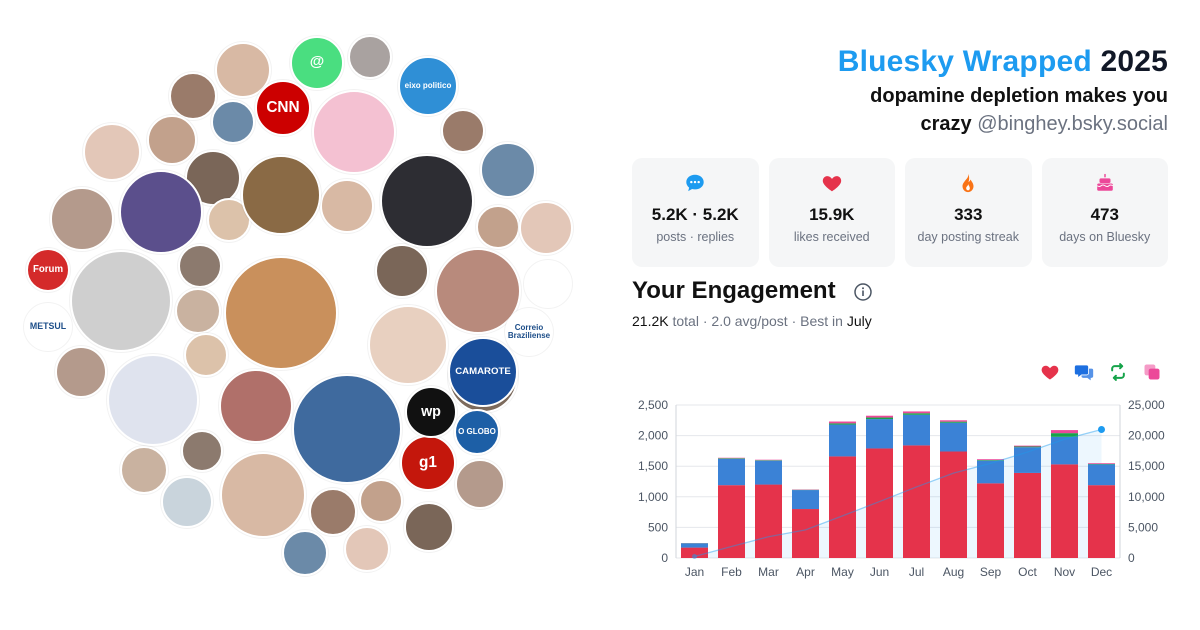 The width and height of the screenshot is (1200, 630). Describe the element at coordinates (1146, 466) in the screenshot. I see `y-tick-right: 15,000` at that location.